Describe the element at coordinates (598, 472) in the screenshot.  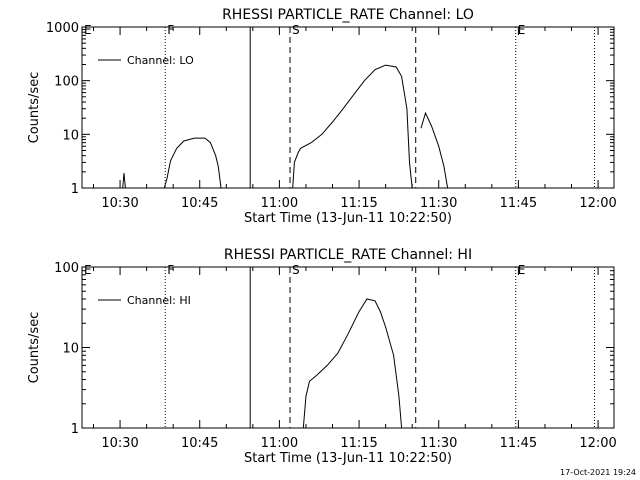
I see `footer-timestamp: 17-Oct-2021 19:24` at that location.